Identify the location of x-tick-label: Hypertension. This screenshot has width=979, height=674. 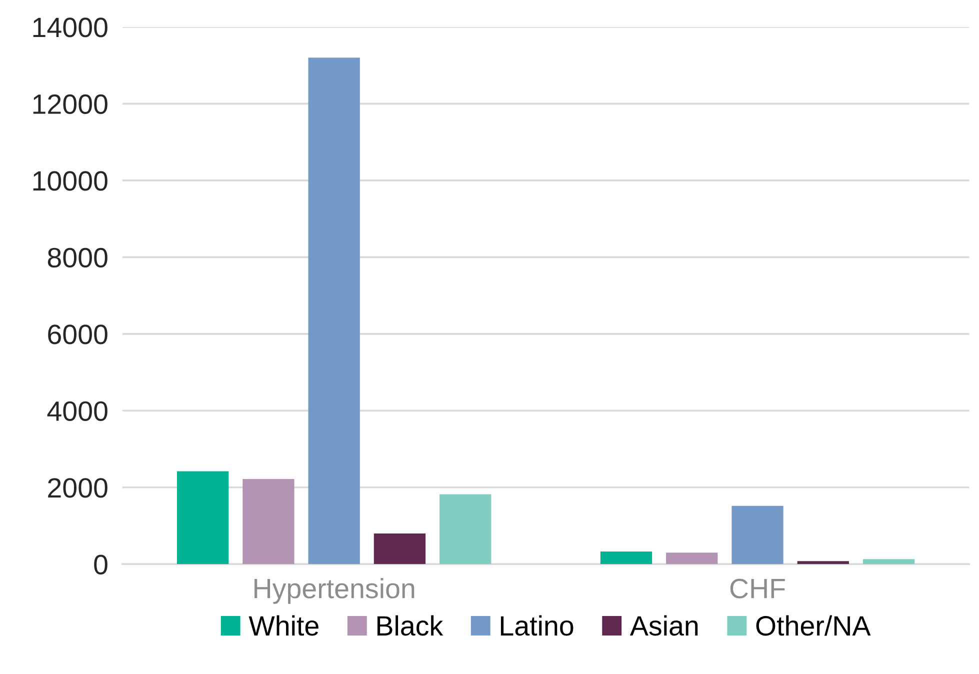
(334, 591).